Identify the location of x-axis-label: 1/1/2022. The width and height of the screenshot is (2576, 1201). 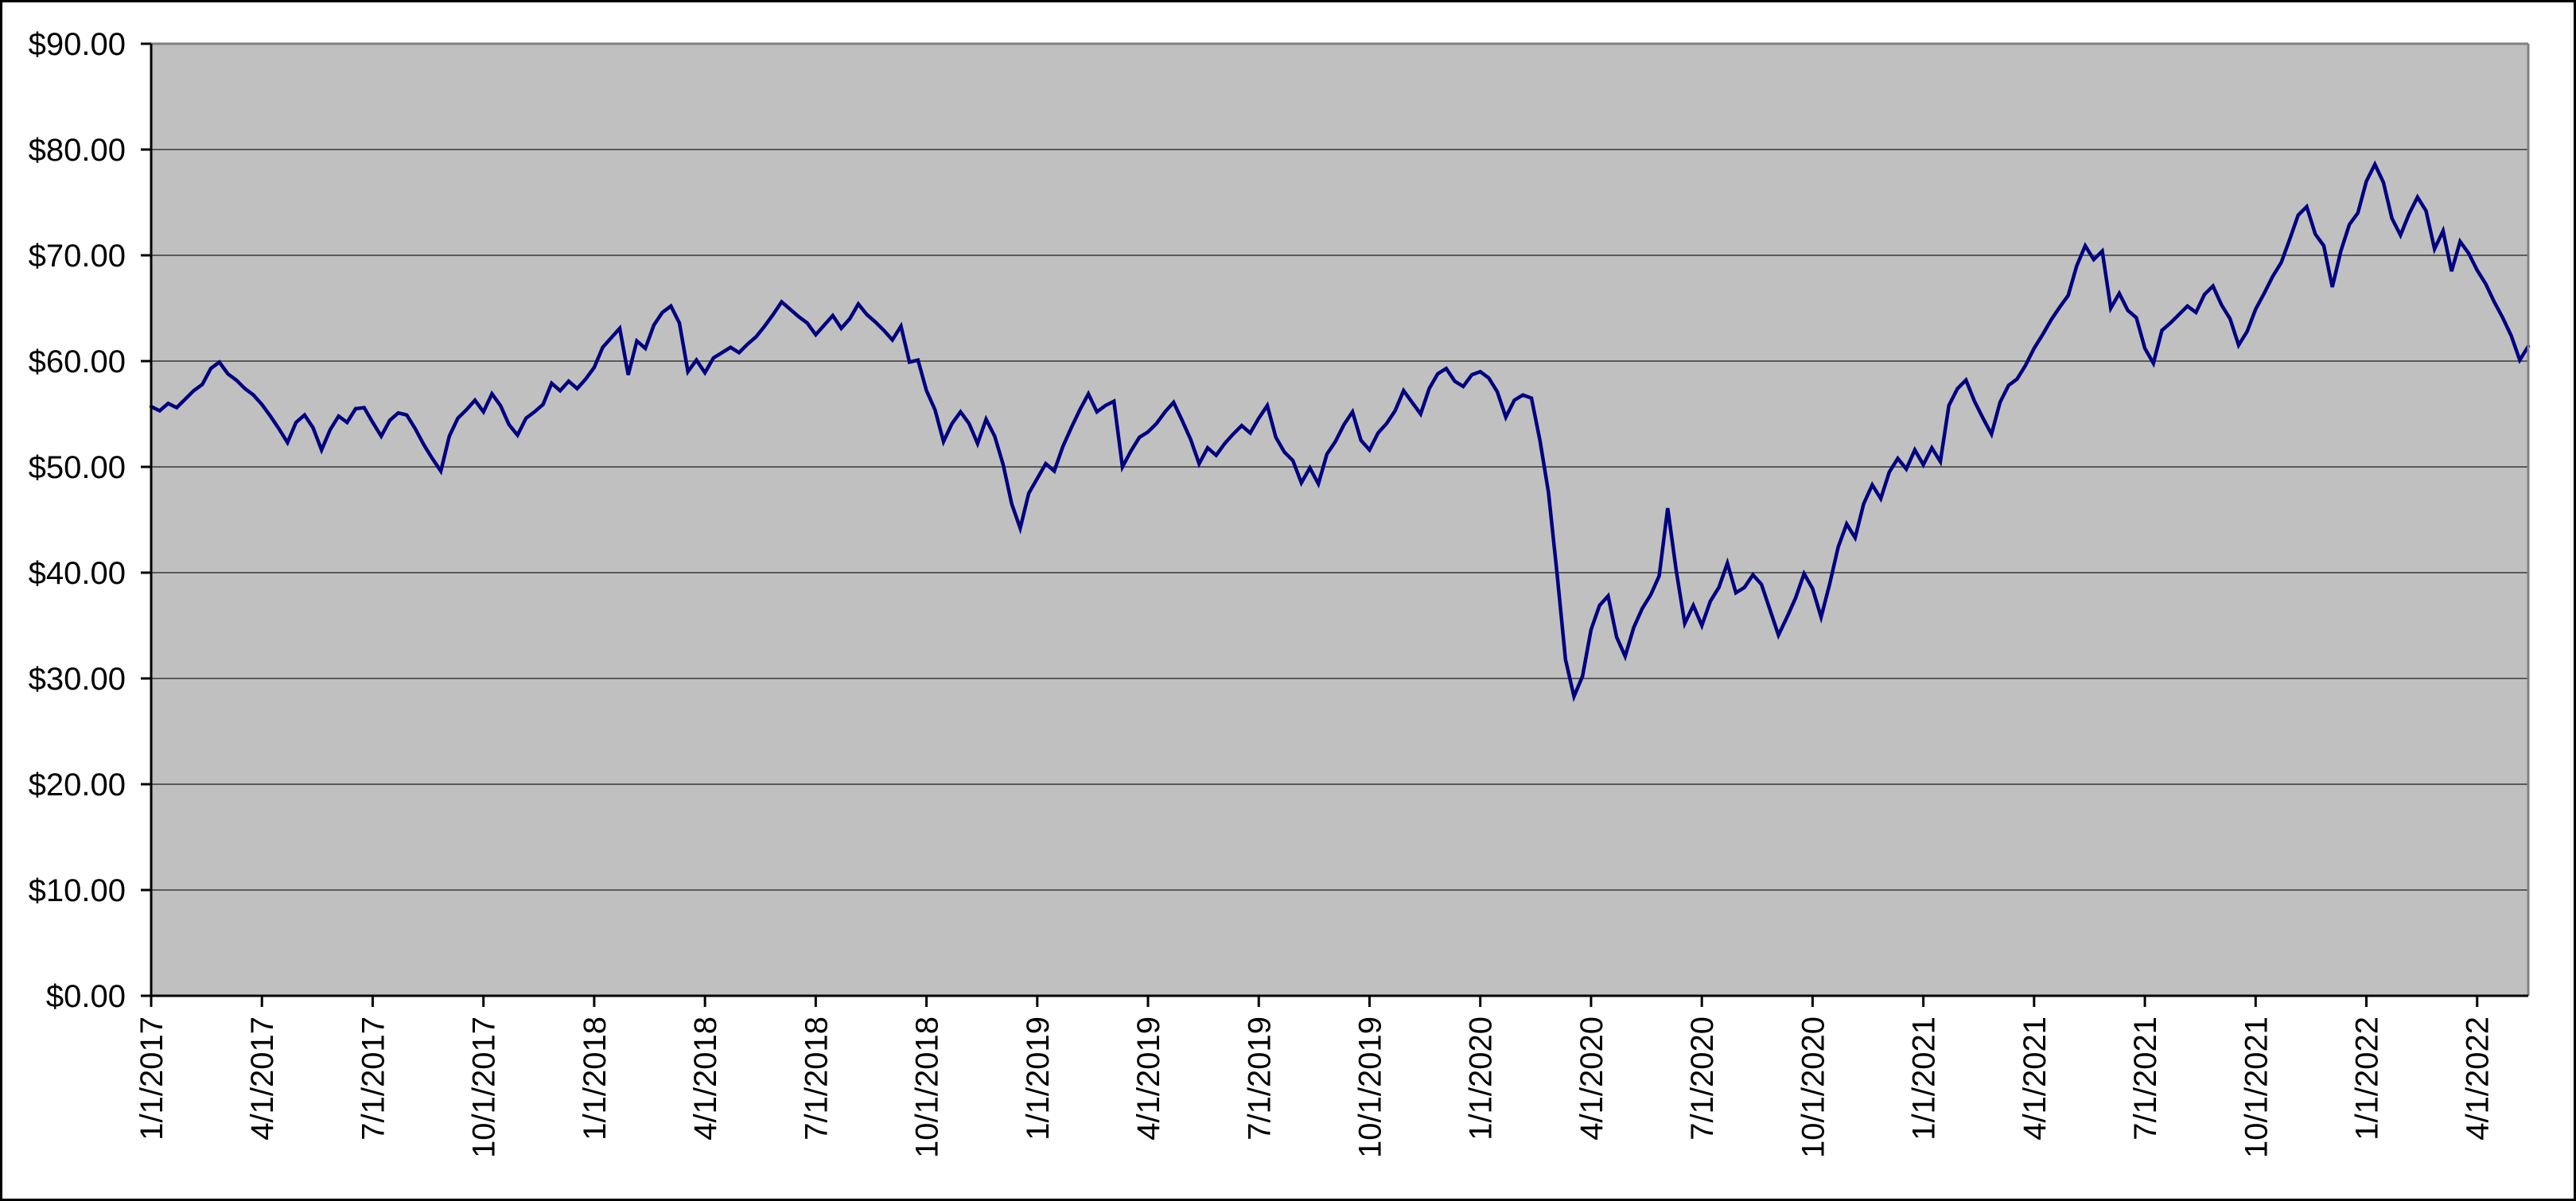
(2368, 1078).